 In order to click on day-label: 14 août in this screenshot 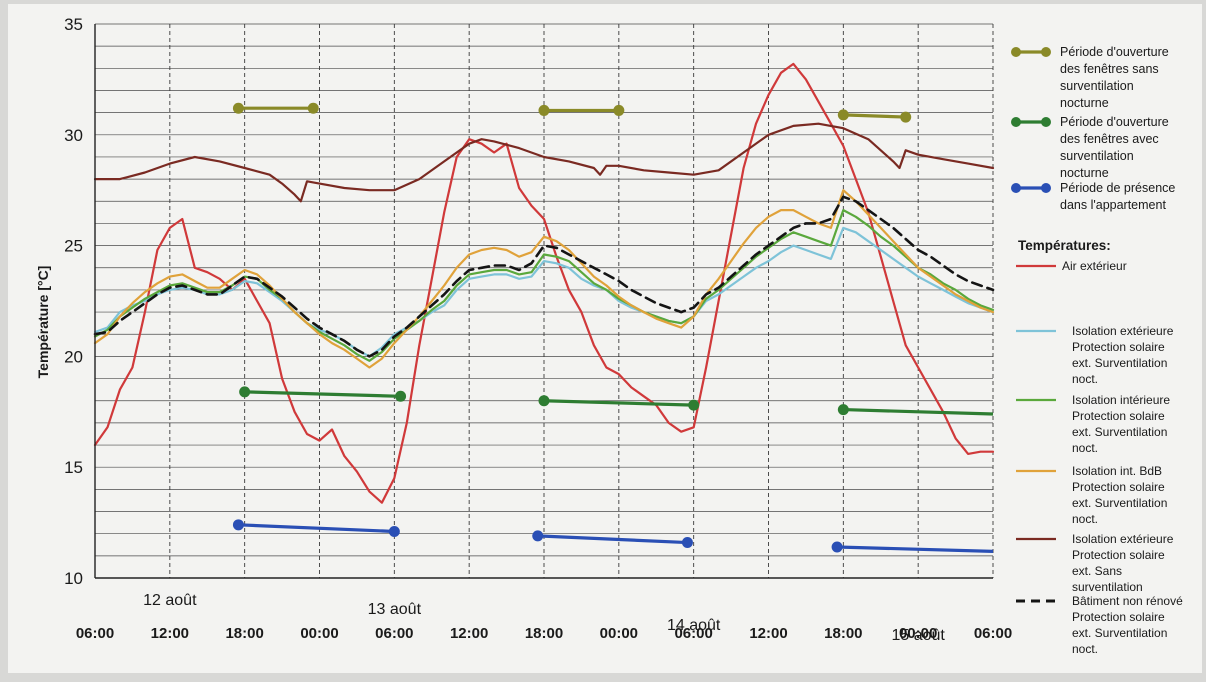, I will do `click(694, 625)`.